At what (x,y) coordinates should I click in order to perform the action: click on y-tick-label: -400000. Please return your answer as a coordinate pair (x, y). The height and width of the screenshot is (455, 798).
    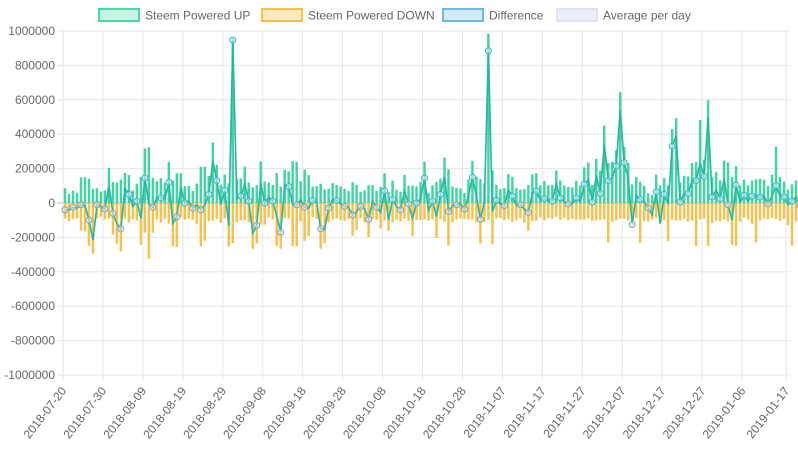
    Looking at the image, I should click on (33, 272).